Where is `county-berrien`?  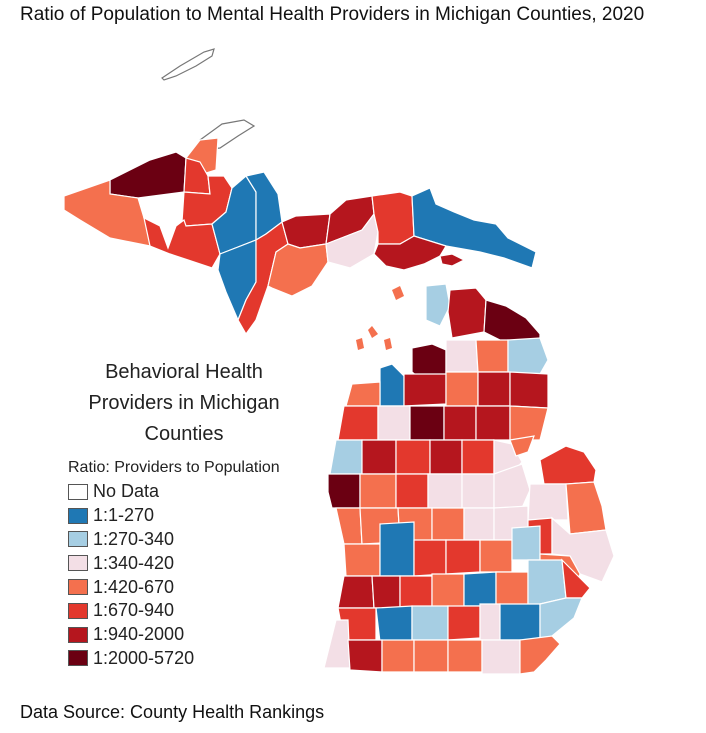
county-berrien is located at coordinates (337, 644).